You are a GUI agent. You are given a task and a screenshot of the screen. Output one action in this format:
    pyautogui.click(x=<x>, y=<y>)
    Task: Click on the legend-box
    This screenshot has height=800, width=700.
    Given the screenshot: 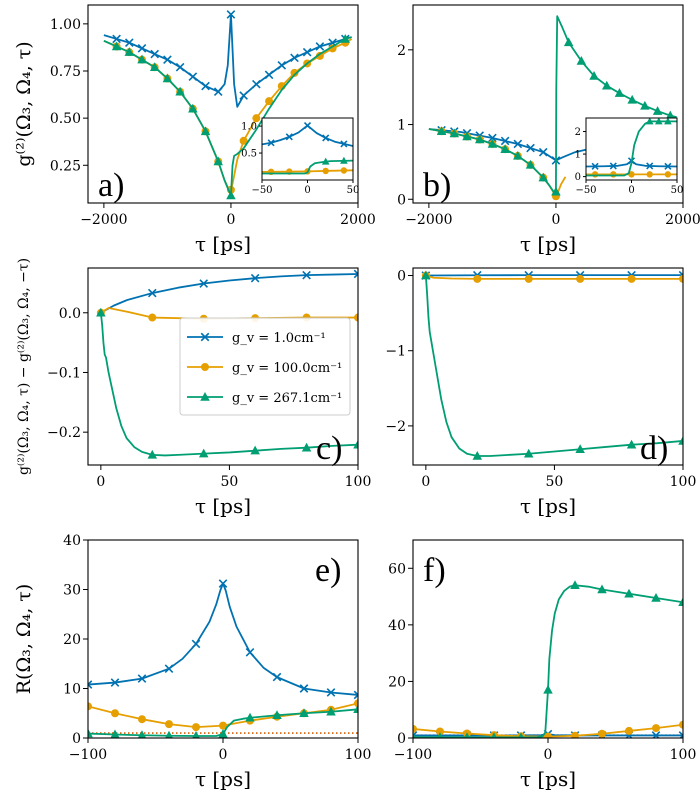 What is the action you would take?
    pyautogui.click(x=265, y=366)
    